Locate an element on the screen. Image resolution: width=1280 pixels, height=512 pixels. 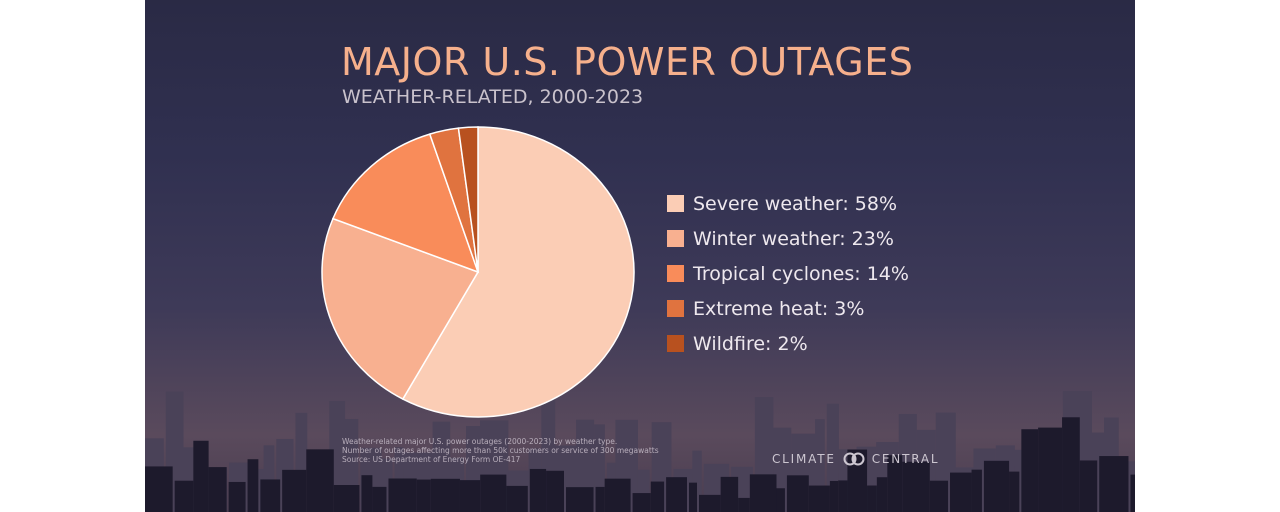
legend-label: Tropical cyclones: 14% is located at coordinates (801, 273).